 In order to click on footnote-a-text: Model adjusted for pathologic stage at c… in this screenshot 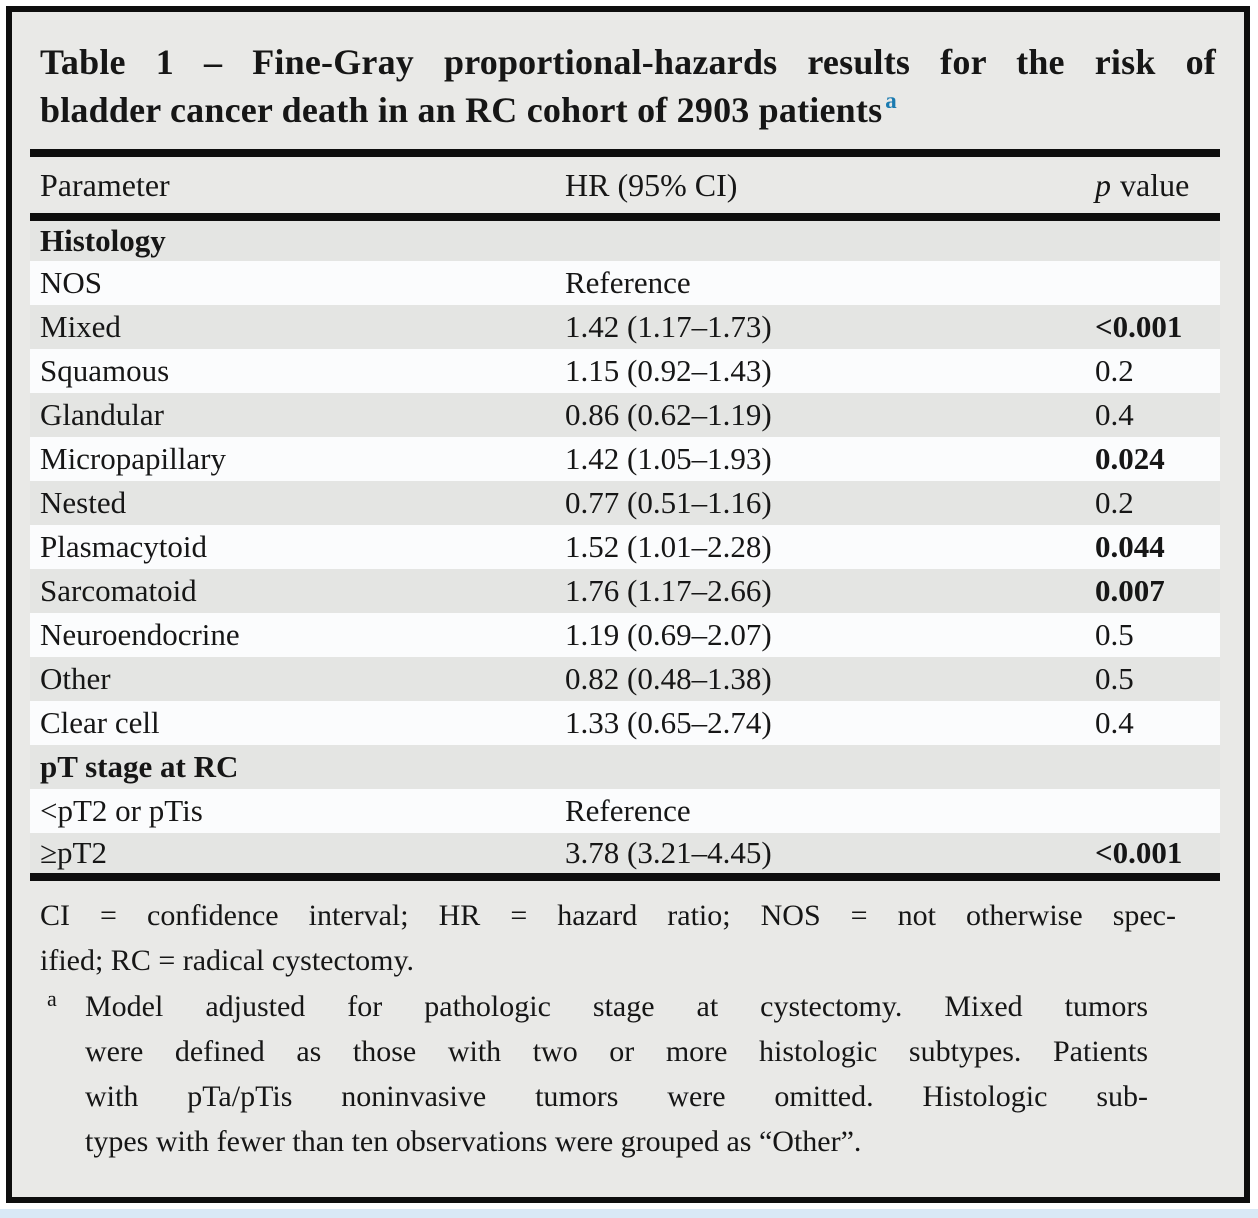, I will do `click(616, 1074)`.